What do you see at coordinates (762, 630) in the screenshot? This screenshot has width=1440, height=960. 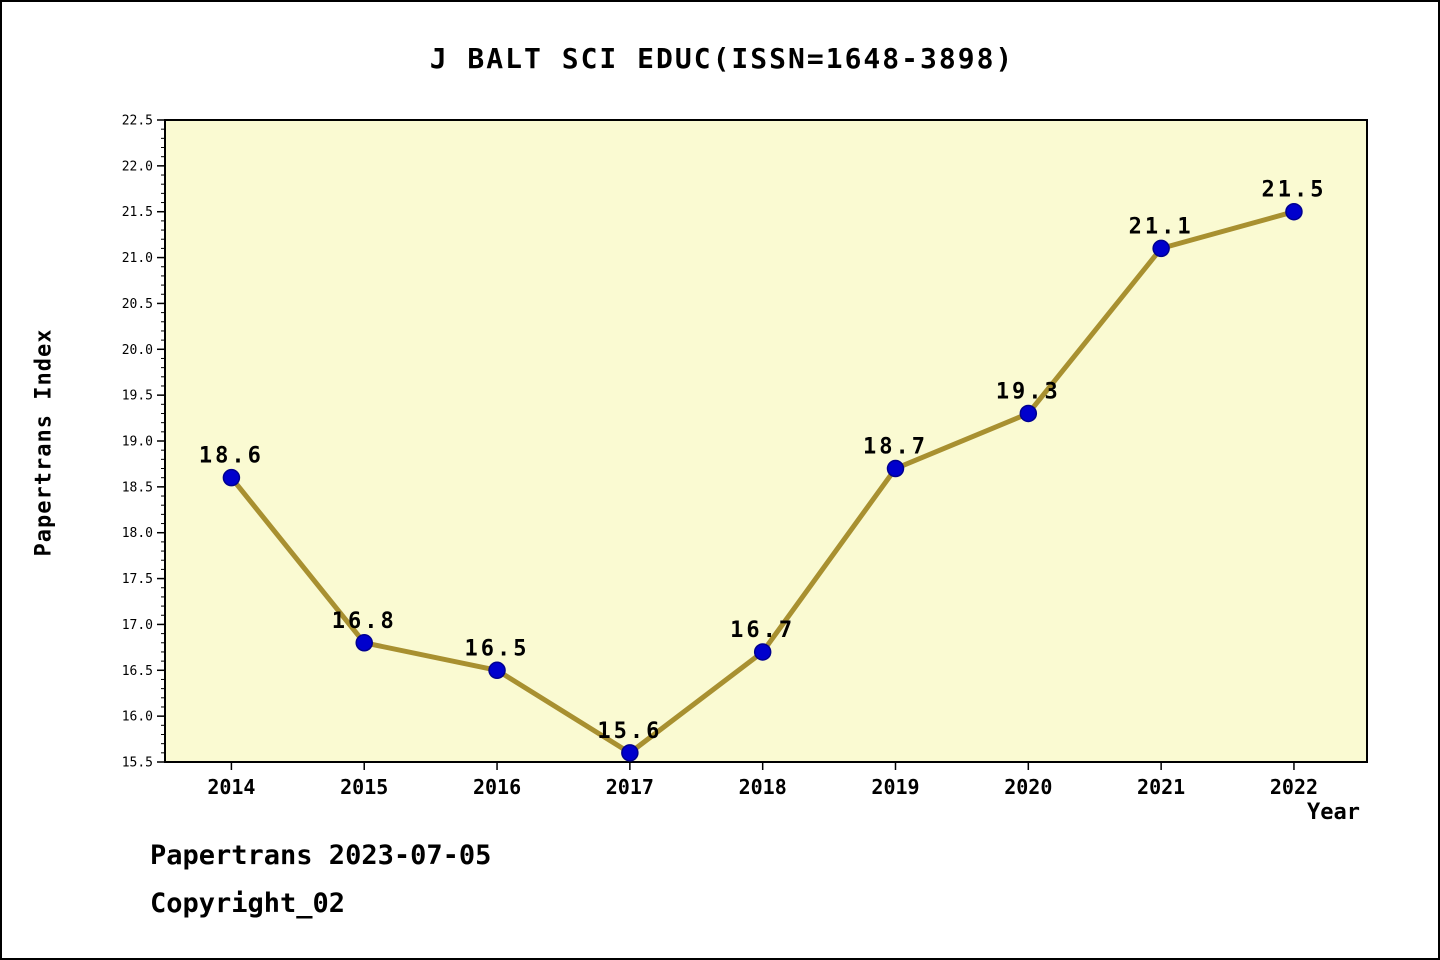 I see `data-point-label: 16.7` at bounding box center [762, 630].